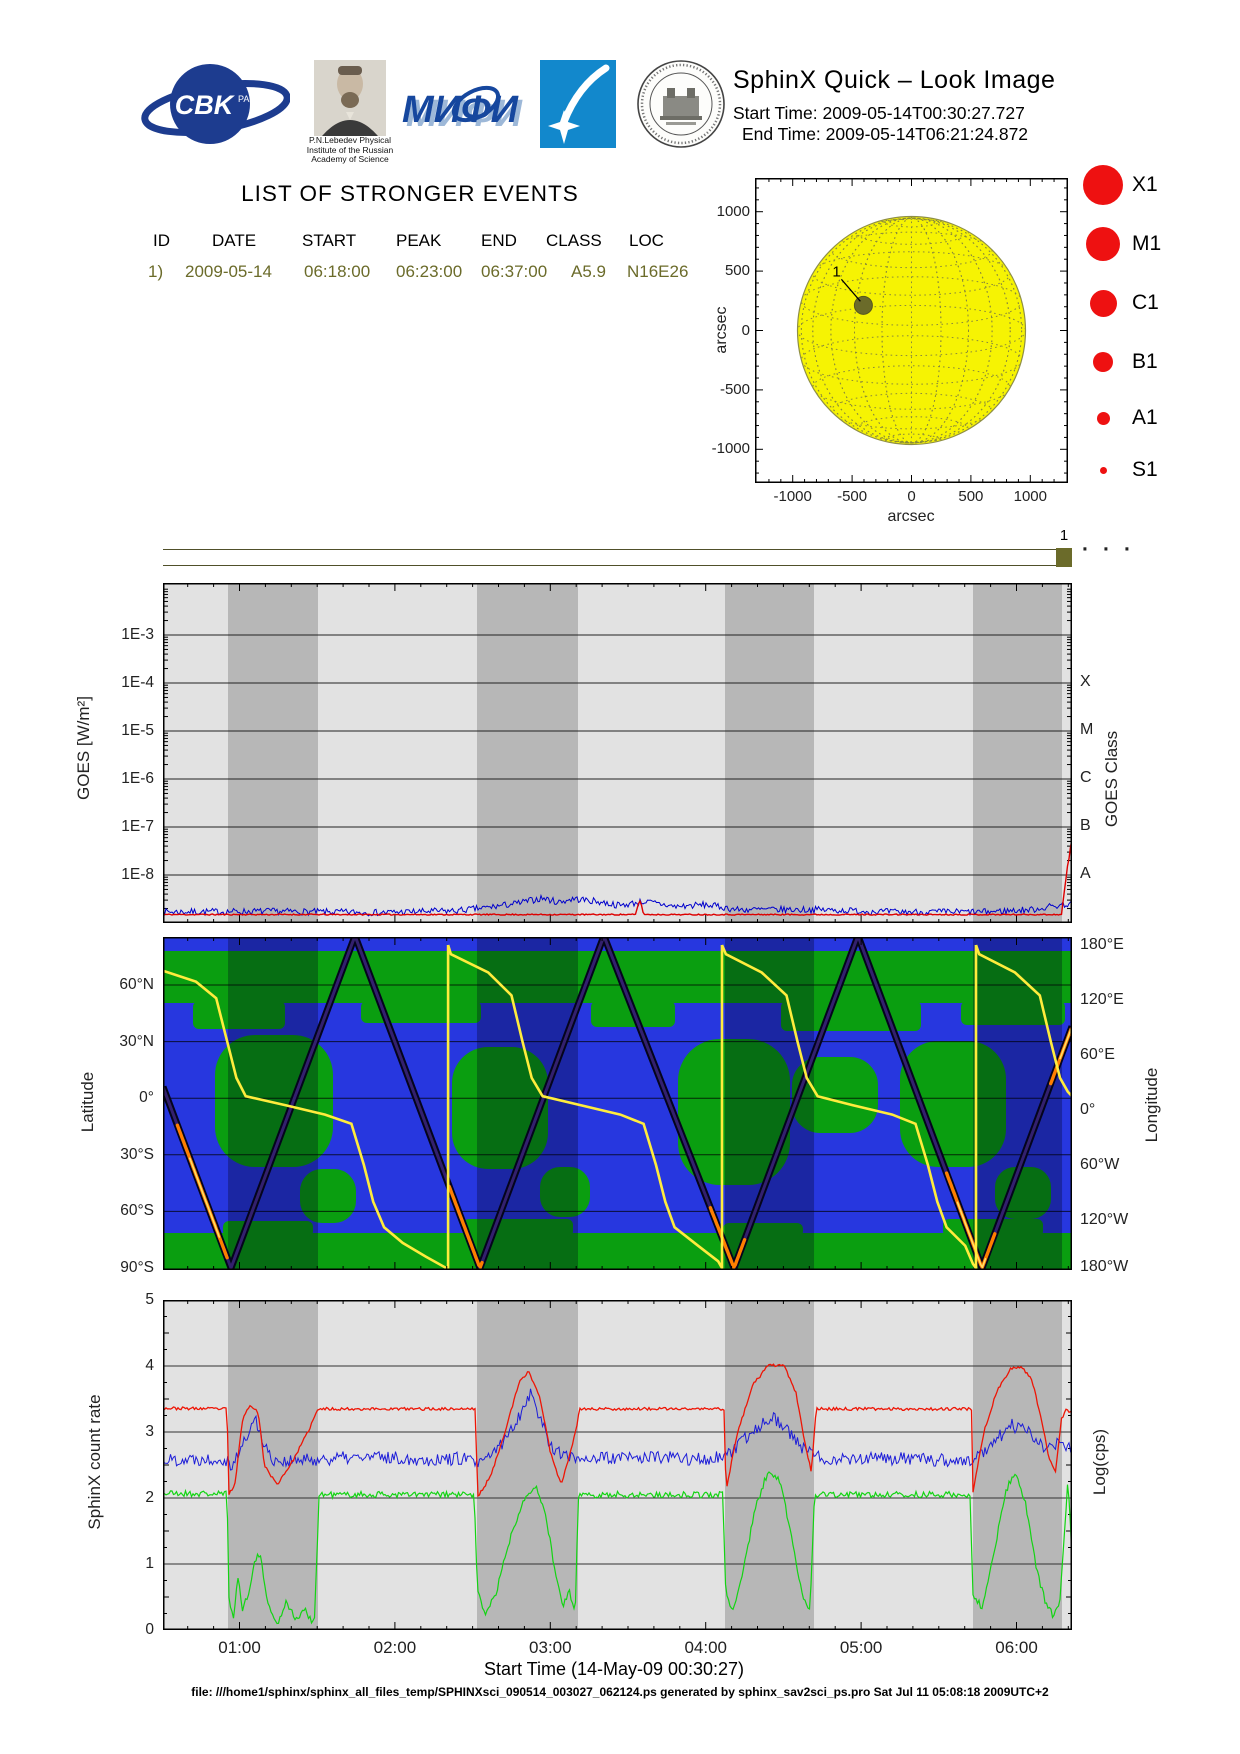  Describe the element at coordinates (588, 271) in the screenshot. I see `event-row-class: A5.9` at that location.